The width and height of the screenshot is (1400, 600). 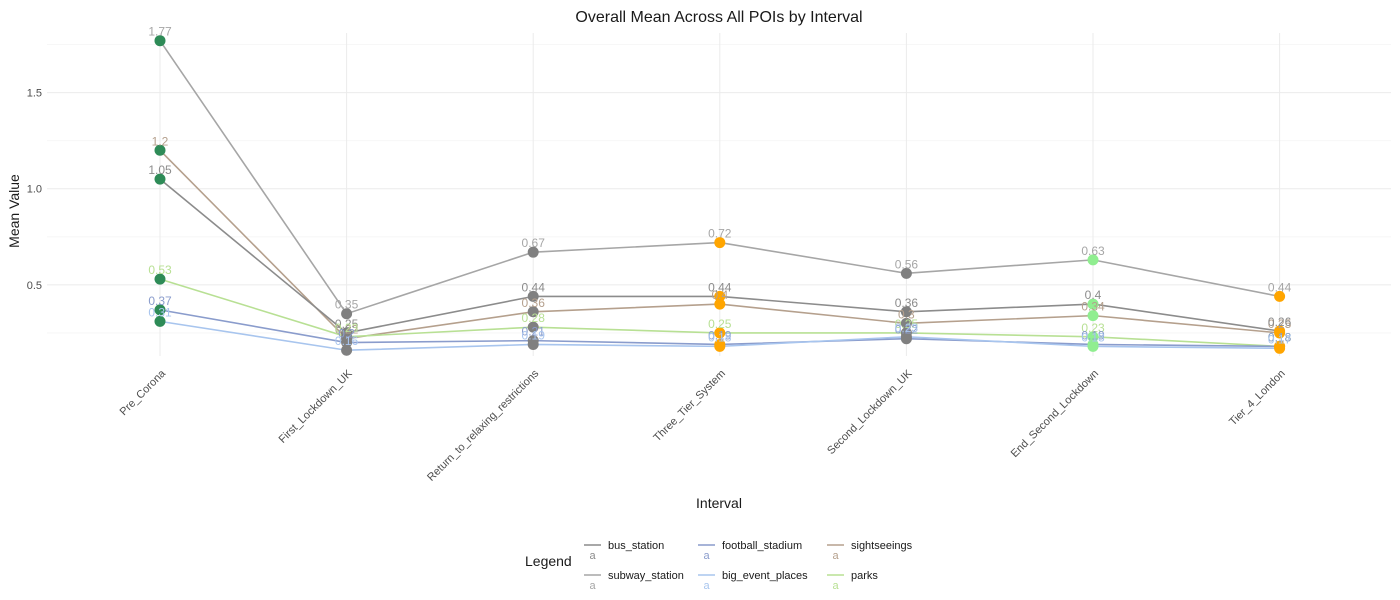 I want to click on y-axis-ticks: 0.5 1.0 1.5, so click(x=34, y=190).